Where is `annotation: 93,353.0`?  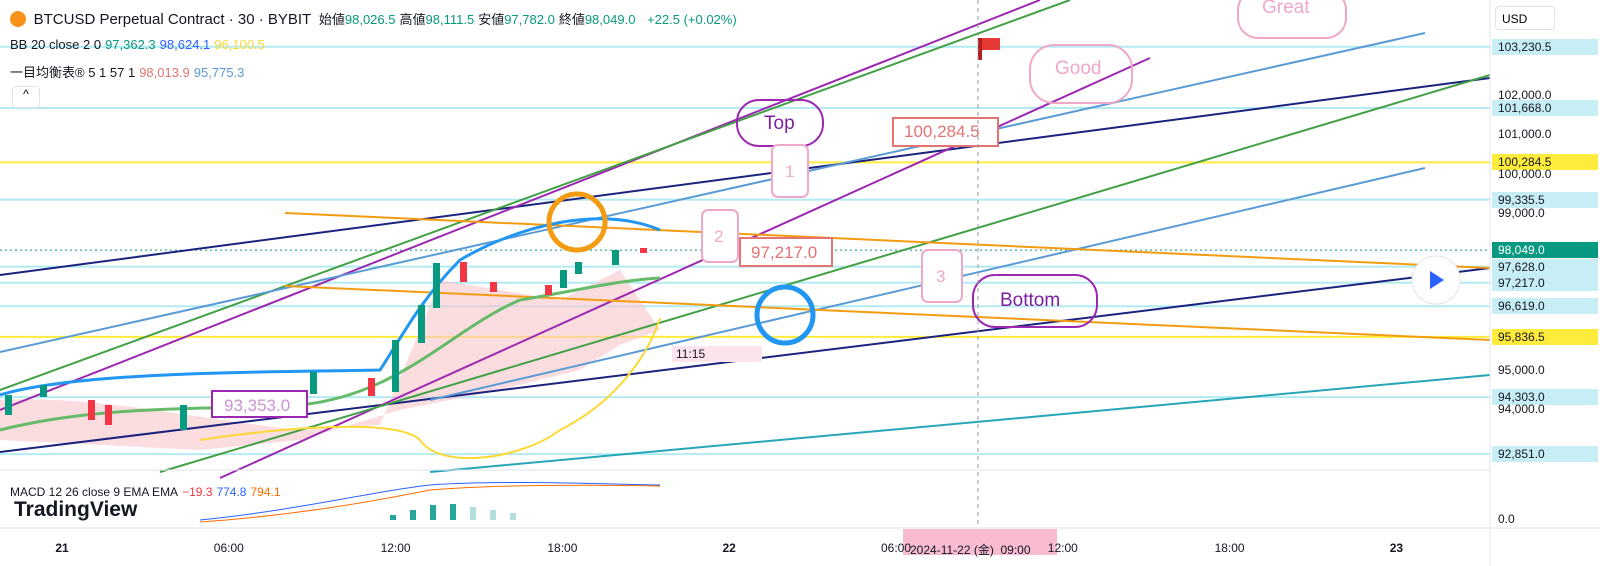
annotation: 93,353.0 is located at coordinates (257, 405).